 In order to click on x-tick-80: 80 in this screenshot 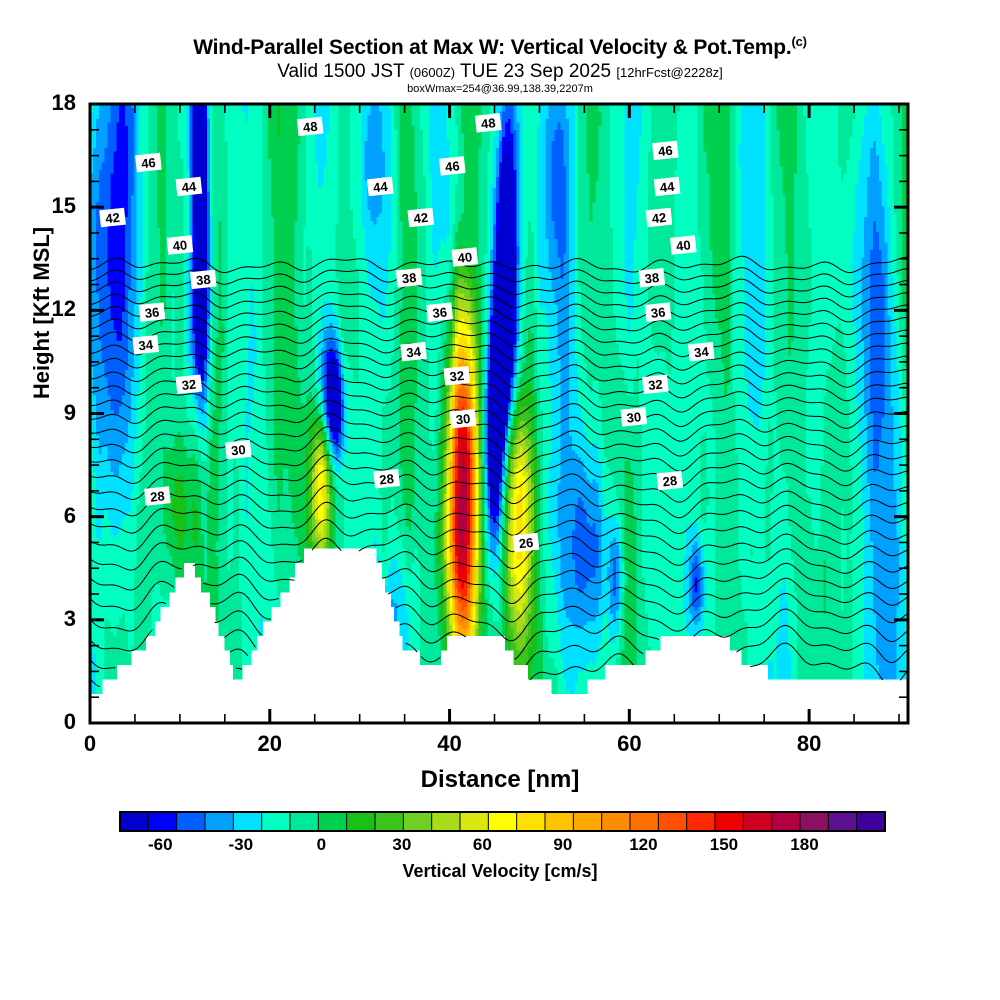, I will do `click(809, 743)`.